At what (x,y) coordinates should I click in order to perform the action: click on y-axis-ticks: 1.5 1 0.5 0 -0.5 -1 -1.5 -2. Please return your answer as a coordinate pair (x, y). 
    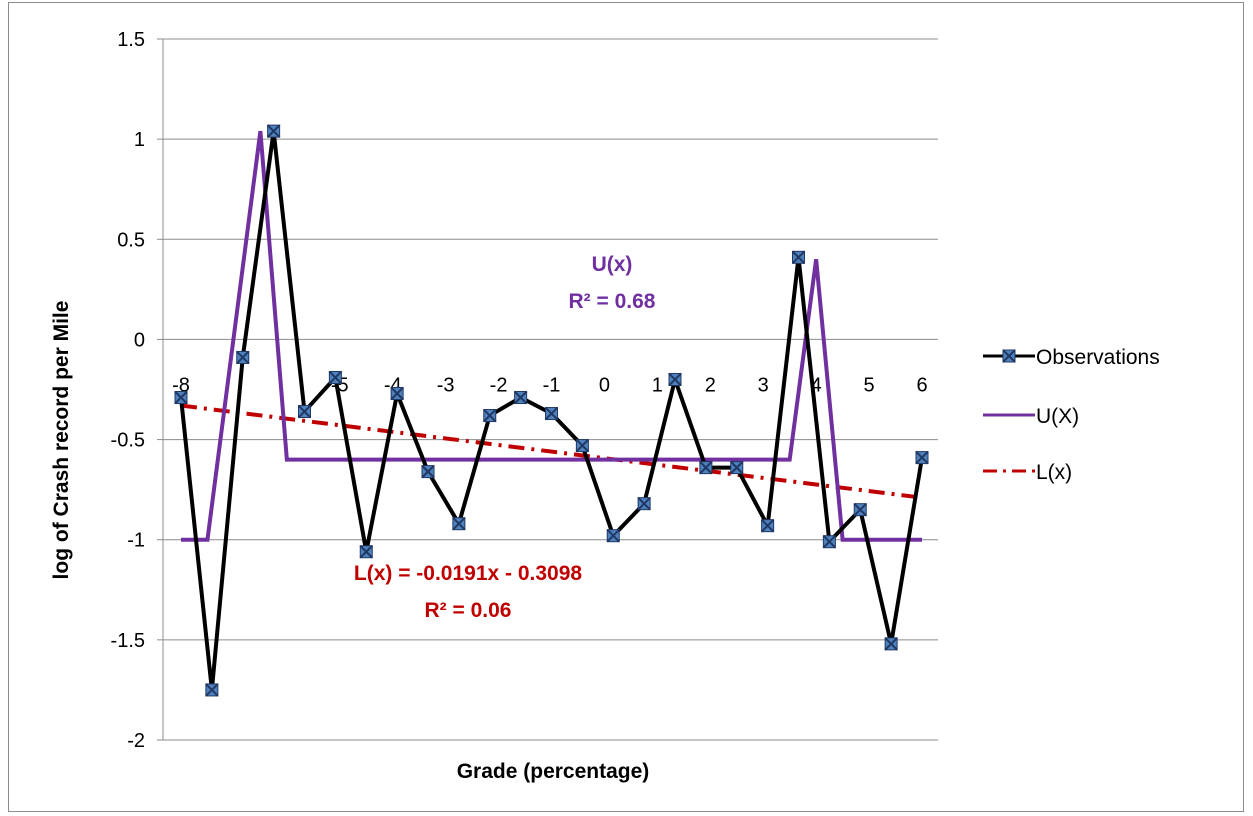
    Looking at the image, I should click on (128, 390).